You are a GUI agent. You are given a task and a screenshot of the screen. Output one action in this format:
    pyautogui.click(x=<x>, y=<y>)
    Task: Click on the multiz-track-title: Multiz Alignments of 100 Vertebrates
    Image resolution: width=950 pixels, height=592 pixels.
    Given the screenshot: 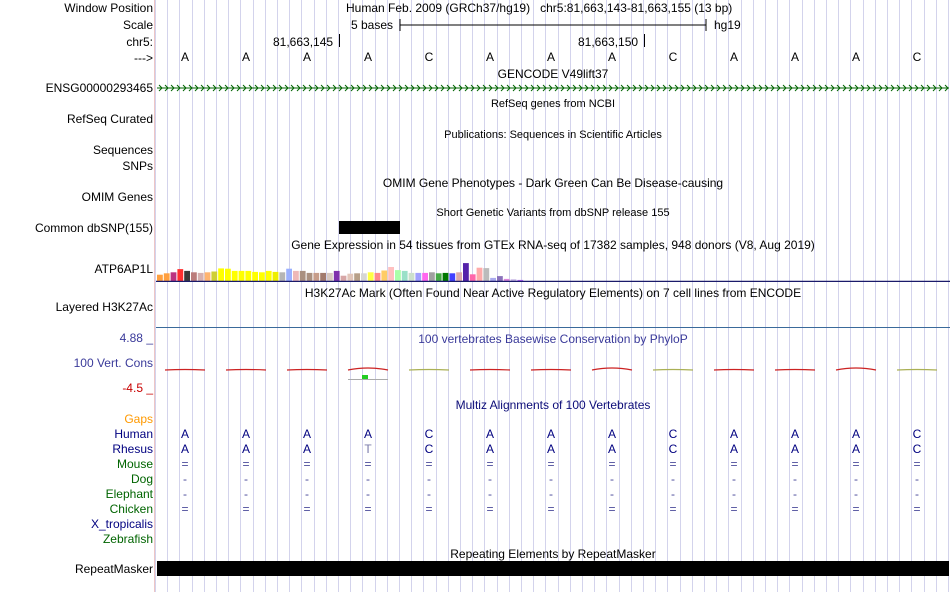 What is the action you would take?
    pyautogui.click(x=553, y=405)
    